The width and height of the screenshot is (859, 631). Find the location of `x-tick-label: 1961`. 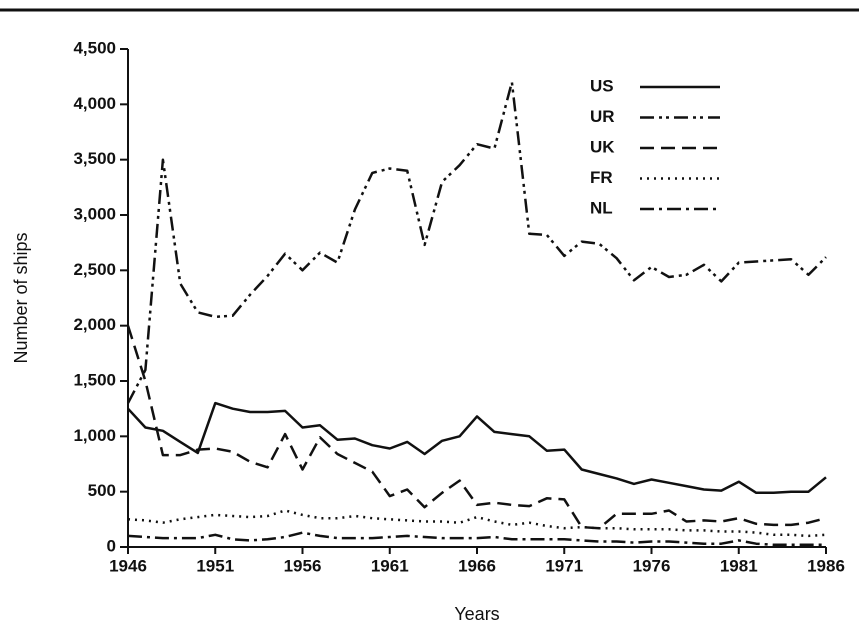

x-tick-label: 1961 is located at coordinates (390, 565).